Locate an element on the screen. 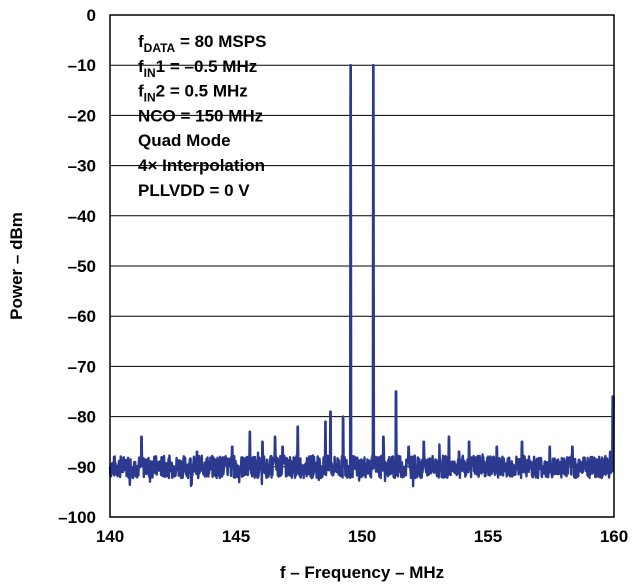 Image resolution: width=632 pixels, height=586 pixels. annotation-main: Quad Mode is located at coordinates (184, 140).